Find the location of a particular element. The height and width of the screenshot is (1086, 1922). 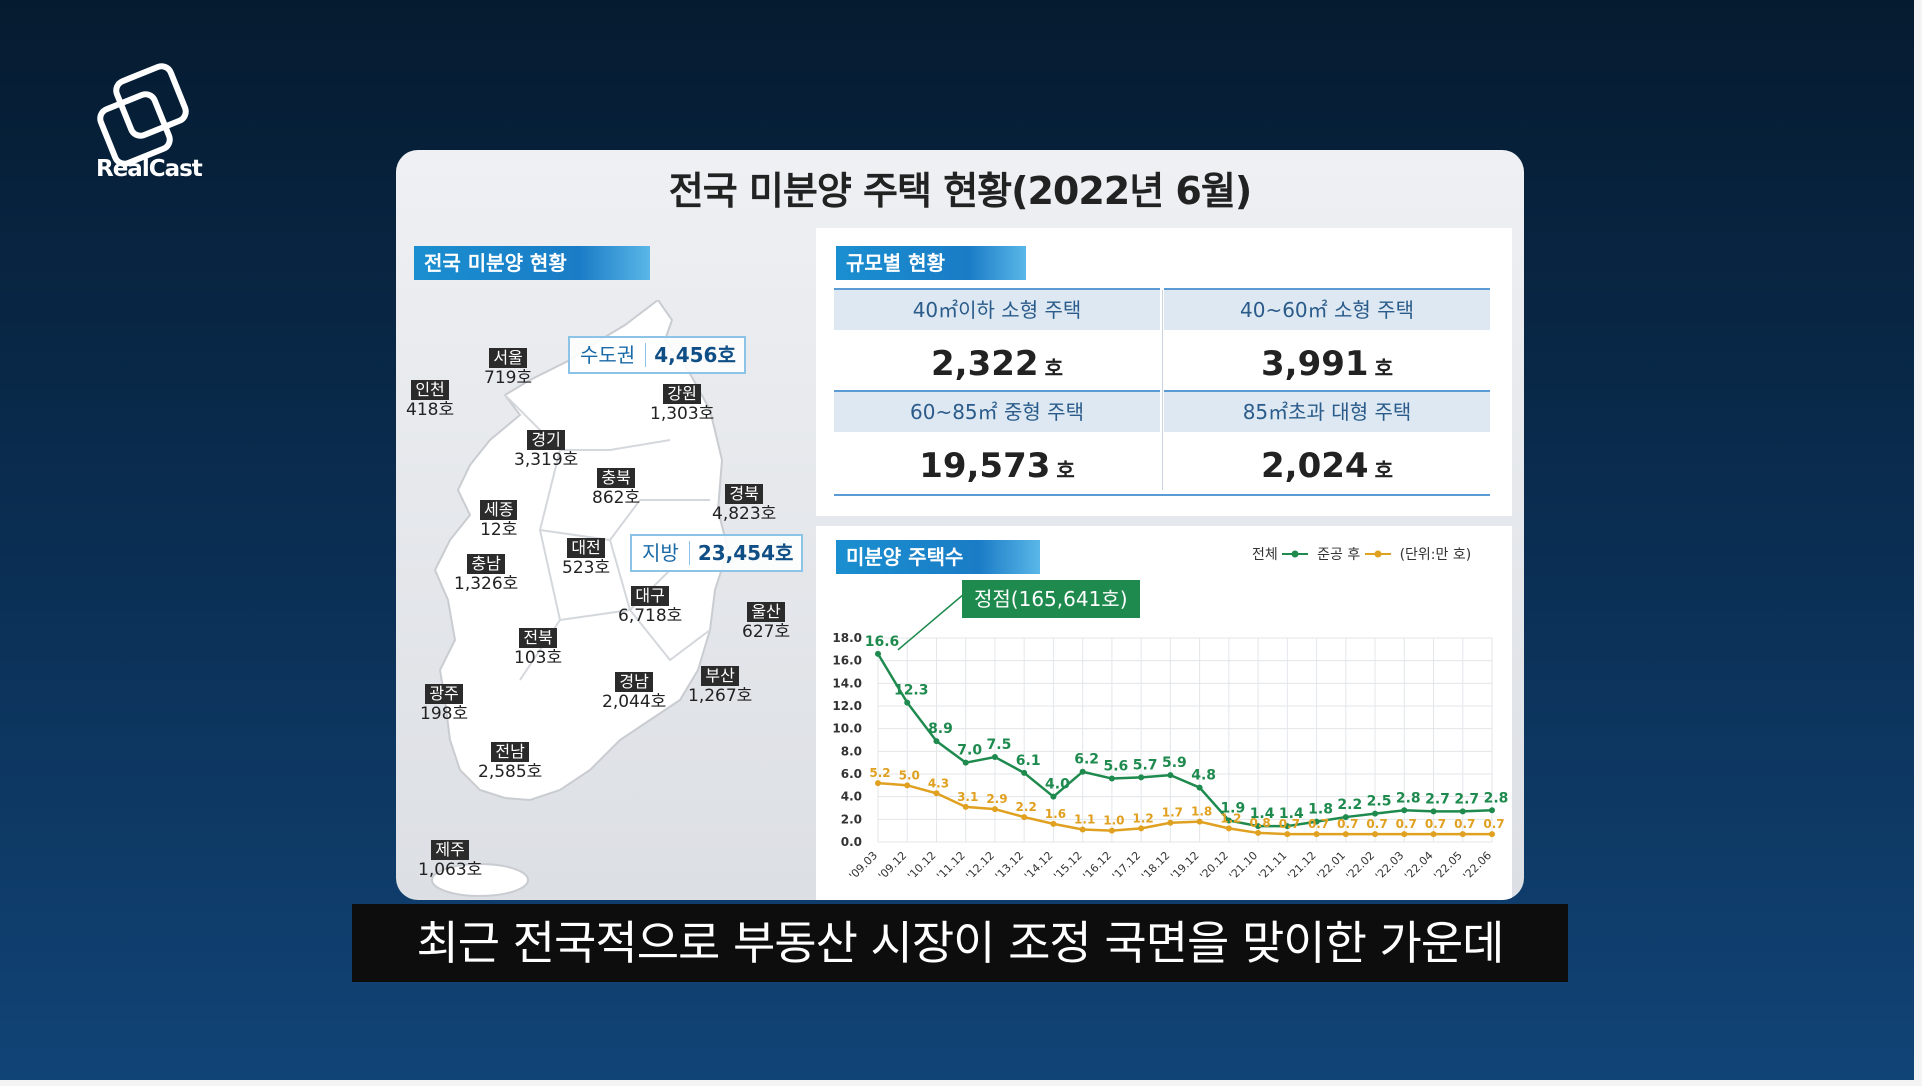

region-sejong: 세종 12호 is located at coordinates (499, 520).